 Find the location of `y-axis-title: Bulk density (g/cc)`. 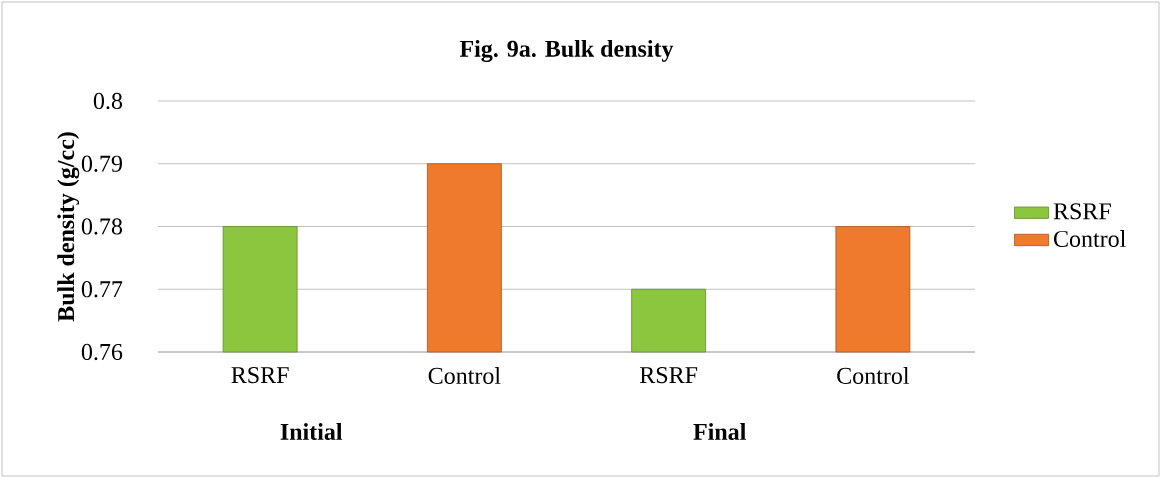

y-axis-title: Bulk density (g/cc) is located at coordinates (68, 227).